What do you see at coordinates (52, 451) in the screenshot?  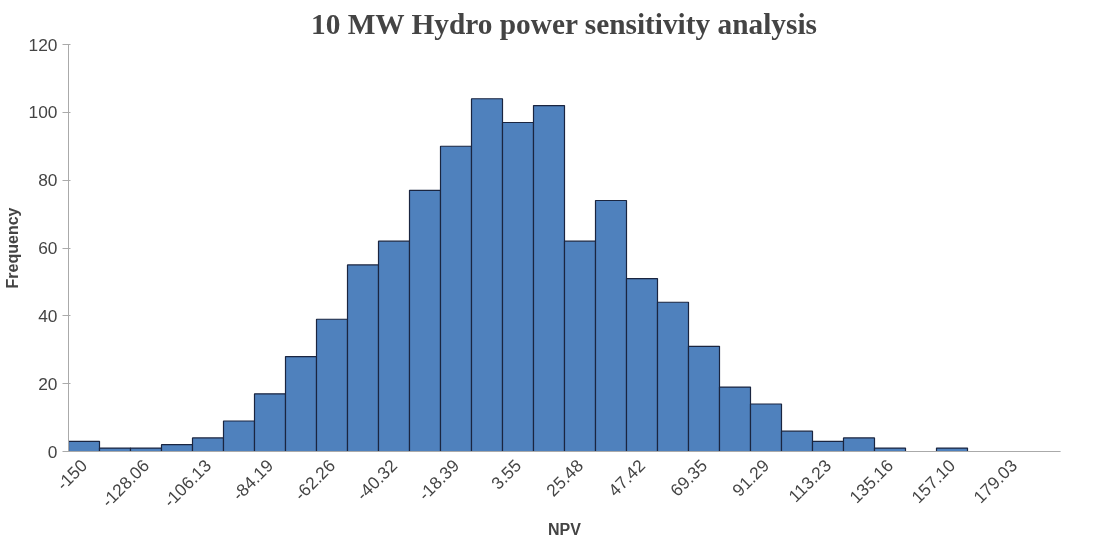 I see `y-tick-label: 0` at bounding box center [52, 451].